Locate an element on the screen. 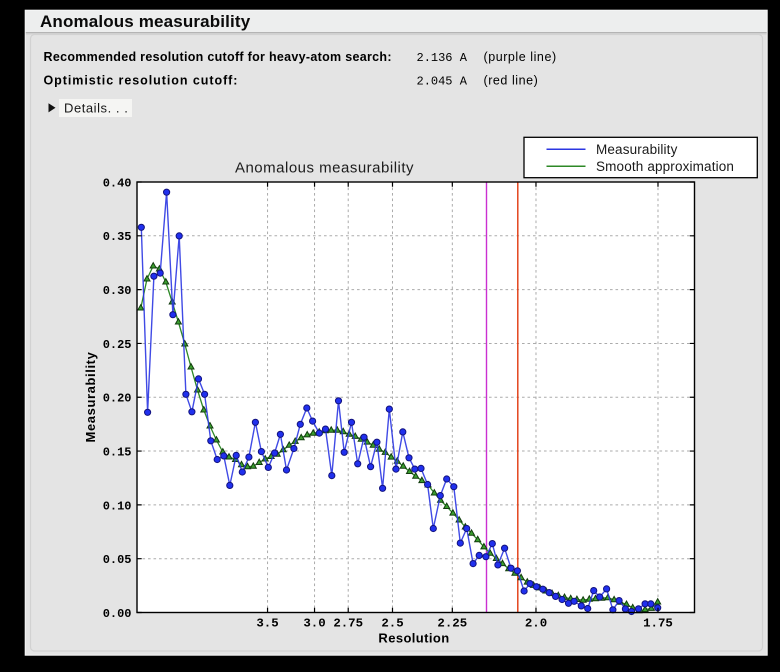 This screenshot has width=780, height=672. svg-text: 2.136 A is located at coordinates (442, 58).